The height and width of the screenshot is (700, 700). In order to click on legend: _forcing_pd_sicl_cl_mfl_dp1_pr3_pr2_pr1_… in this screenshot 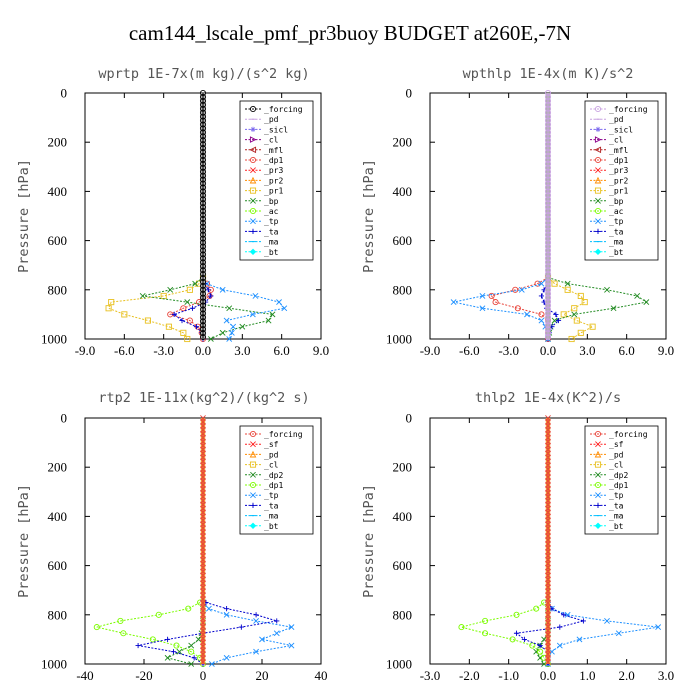, I will do `click(276, 180)`.